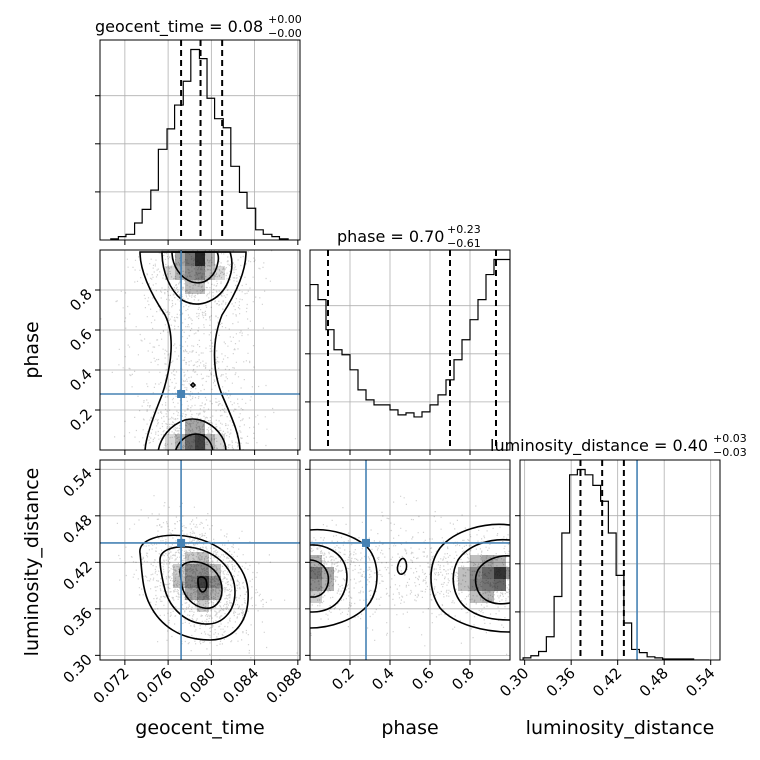 This screenshot has width=760, height=760. I want to click on ylabel-phase: phase, so click(32, 349).